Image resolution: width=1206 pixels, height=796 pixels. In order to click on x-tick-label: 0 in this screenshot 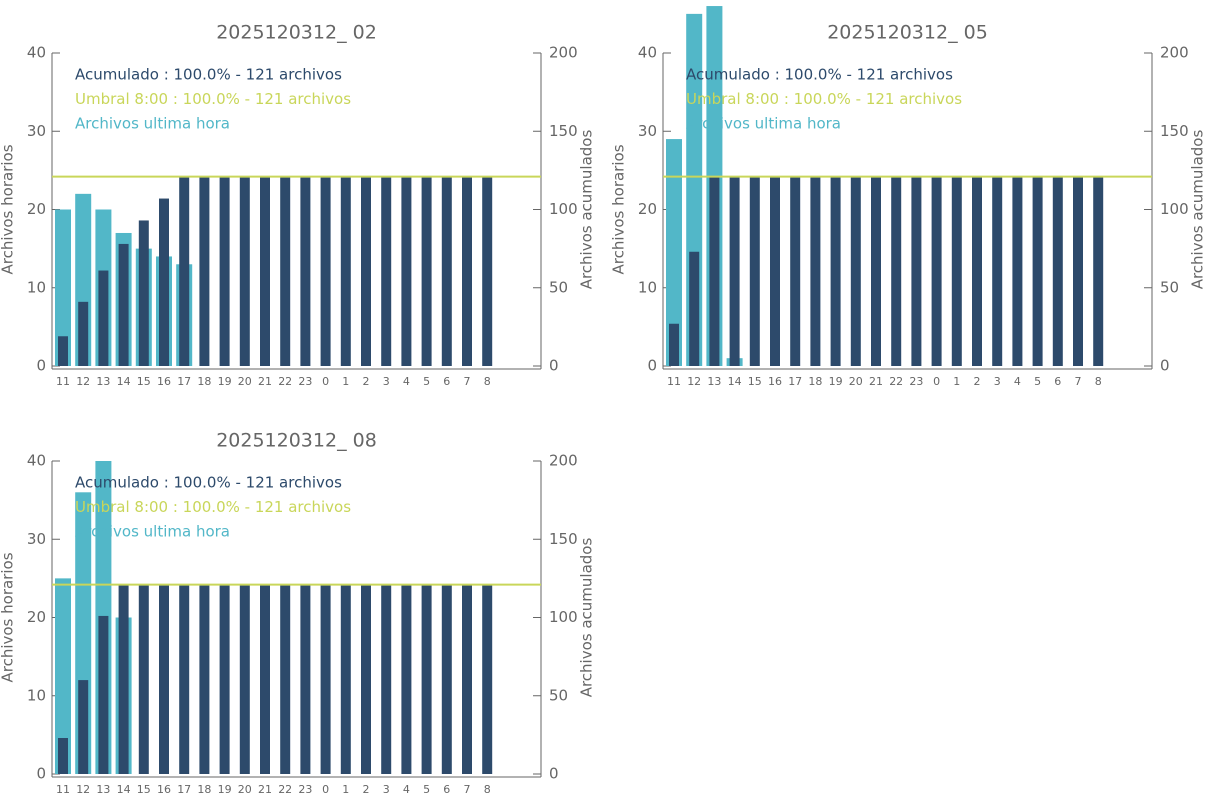, I will do `click(936, 381)`.